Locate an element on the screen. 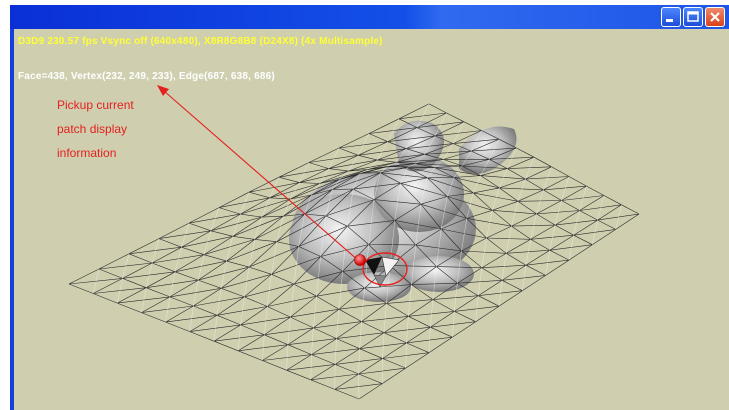 This screenshot has width=729, height=410. selected-patch is located at coordinates (382, 272).